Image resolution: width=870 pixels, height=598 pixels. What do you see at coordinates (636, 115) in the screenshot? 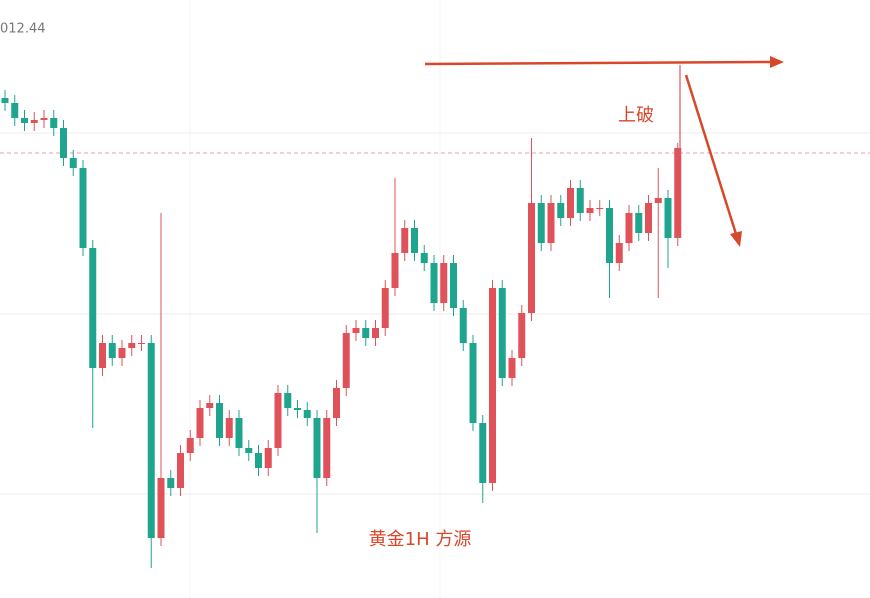
I see `annotation: 上破` at bounding box center [636, 115].